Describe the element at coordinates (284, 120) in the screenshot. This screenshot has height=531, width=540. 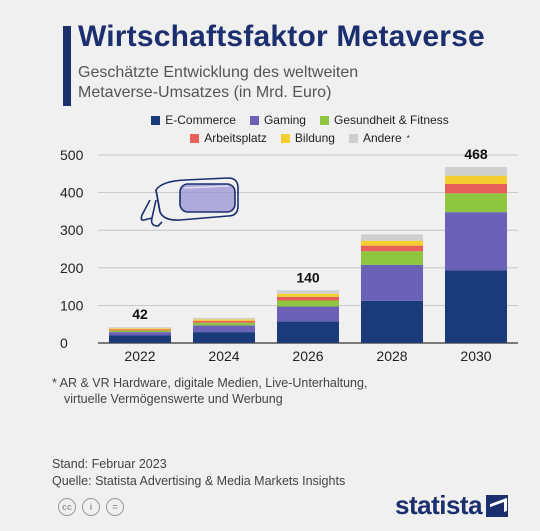
I see `legend-label: Gaming` at that location.